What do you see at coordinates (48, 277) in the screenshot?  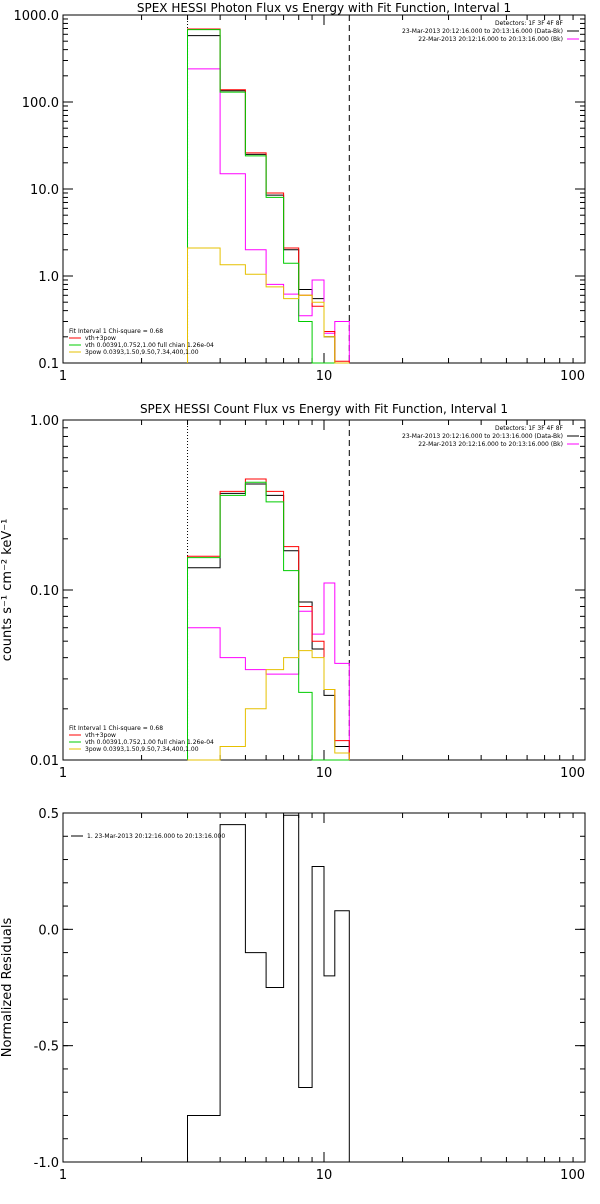 I see `y-tick-label: 1.0` at bounding box center [48, 277].